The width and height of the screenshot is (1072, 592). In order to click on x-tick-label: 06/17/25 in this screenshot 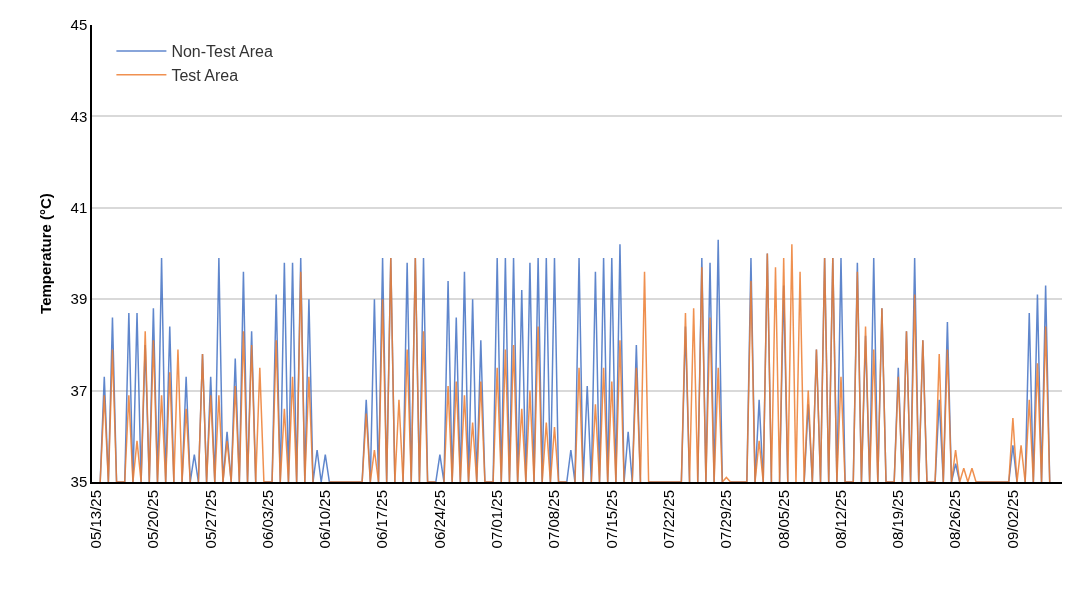, I will do `click(382, 519)`.